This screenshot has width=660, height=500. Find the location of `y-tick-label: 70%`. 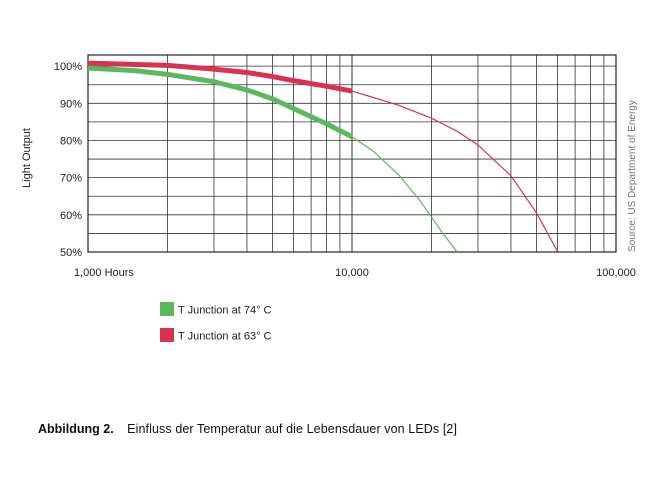

y-tick-label: 70% is located at coordinates (71, 179).